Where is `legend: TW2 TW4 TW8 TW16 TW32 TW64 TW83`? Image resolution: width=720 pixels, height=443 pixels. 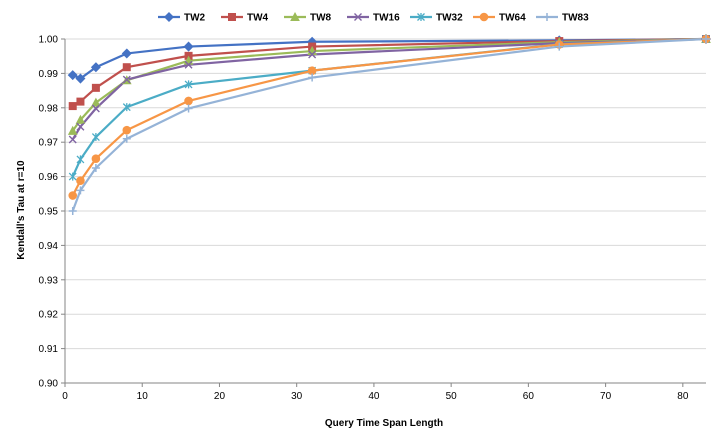
legend: TW2 TW4 TW8 TW16 TW32 TW64 TW83 is located at coordinates (373, 17).